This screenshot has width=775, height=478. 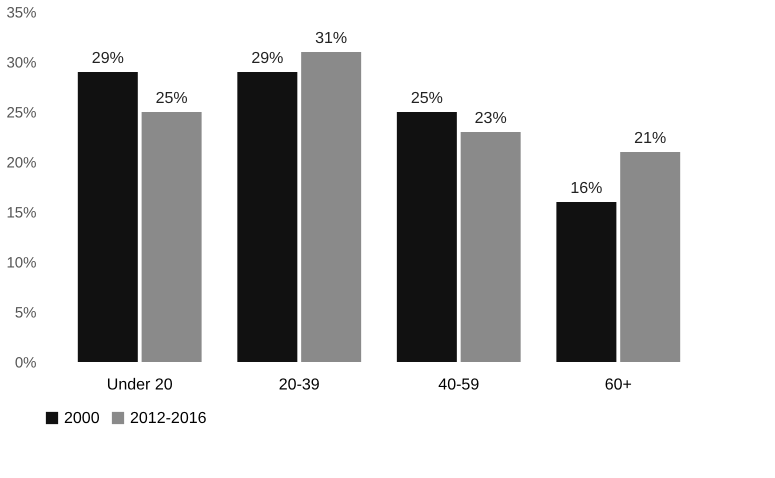 What do you see at coordinates (650, 138) in the screenshot?
I see `data-label: 21%` at bounding box center [650, 138].